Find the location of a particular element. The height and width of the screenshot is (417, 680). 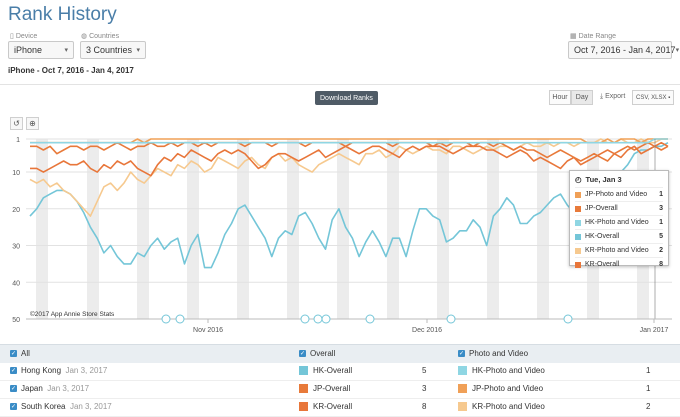

countries-select: 3 Countries ▾ is located at coordinates (113, 50).